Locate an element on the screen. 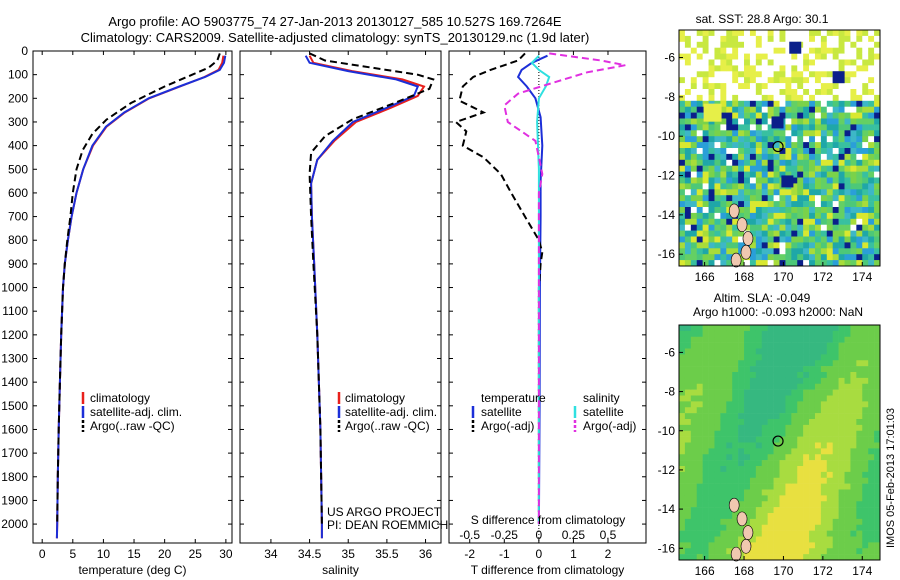 This screenshot has height=580, width=900. depth-tick-label: 100 is located at coordinates (18, 75).